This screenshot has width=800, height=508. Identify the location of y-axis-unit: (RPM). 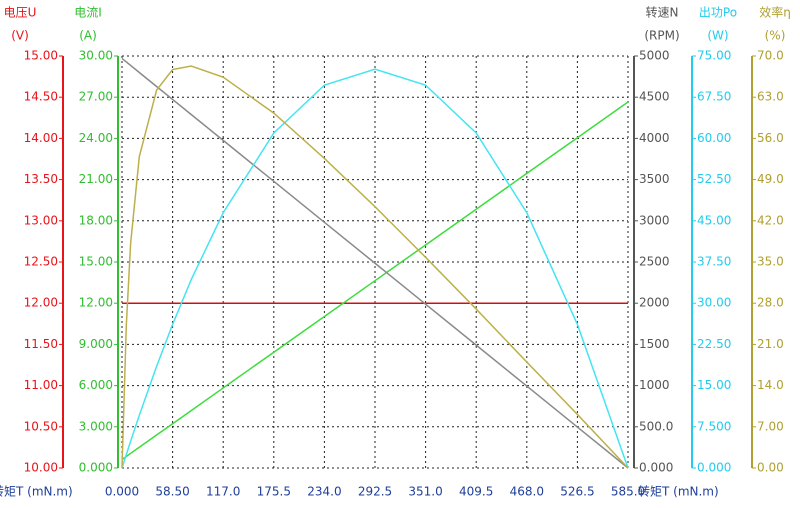
(661, 36).